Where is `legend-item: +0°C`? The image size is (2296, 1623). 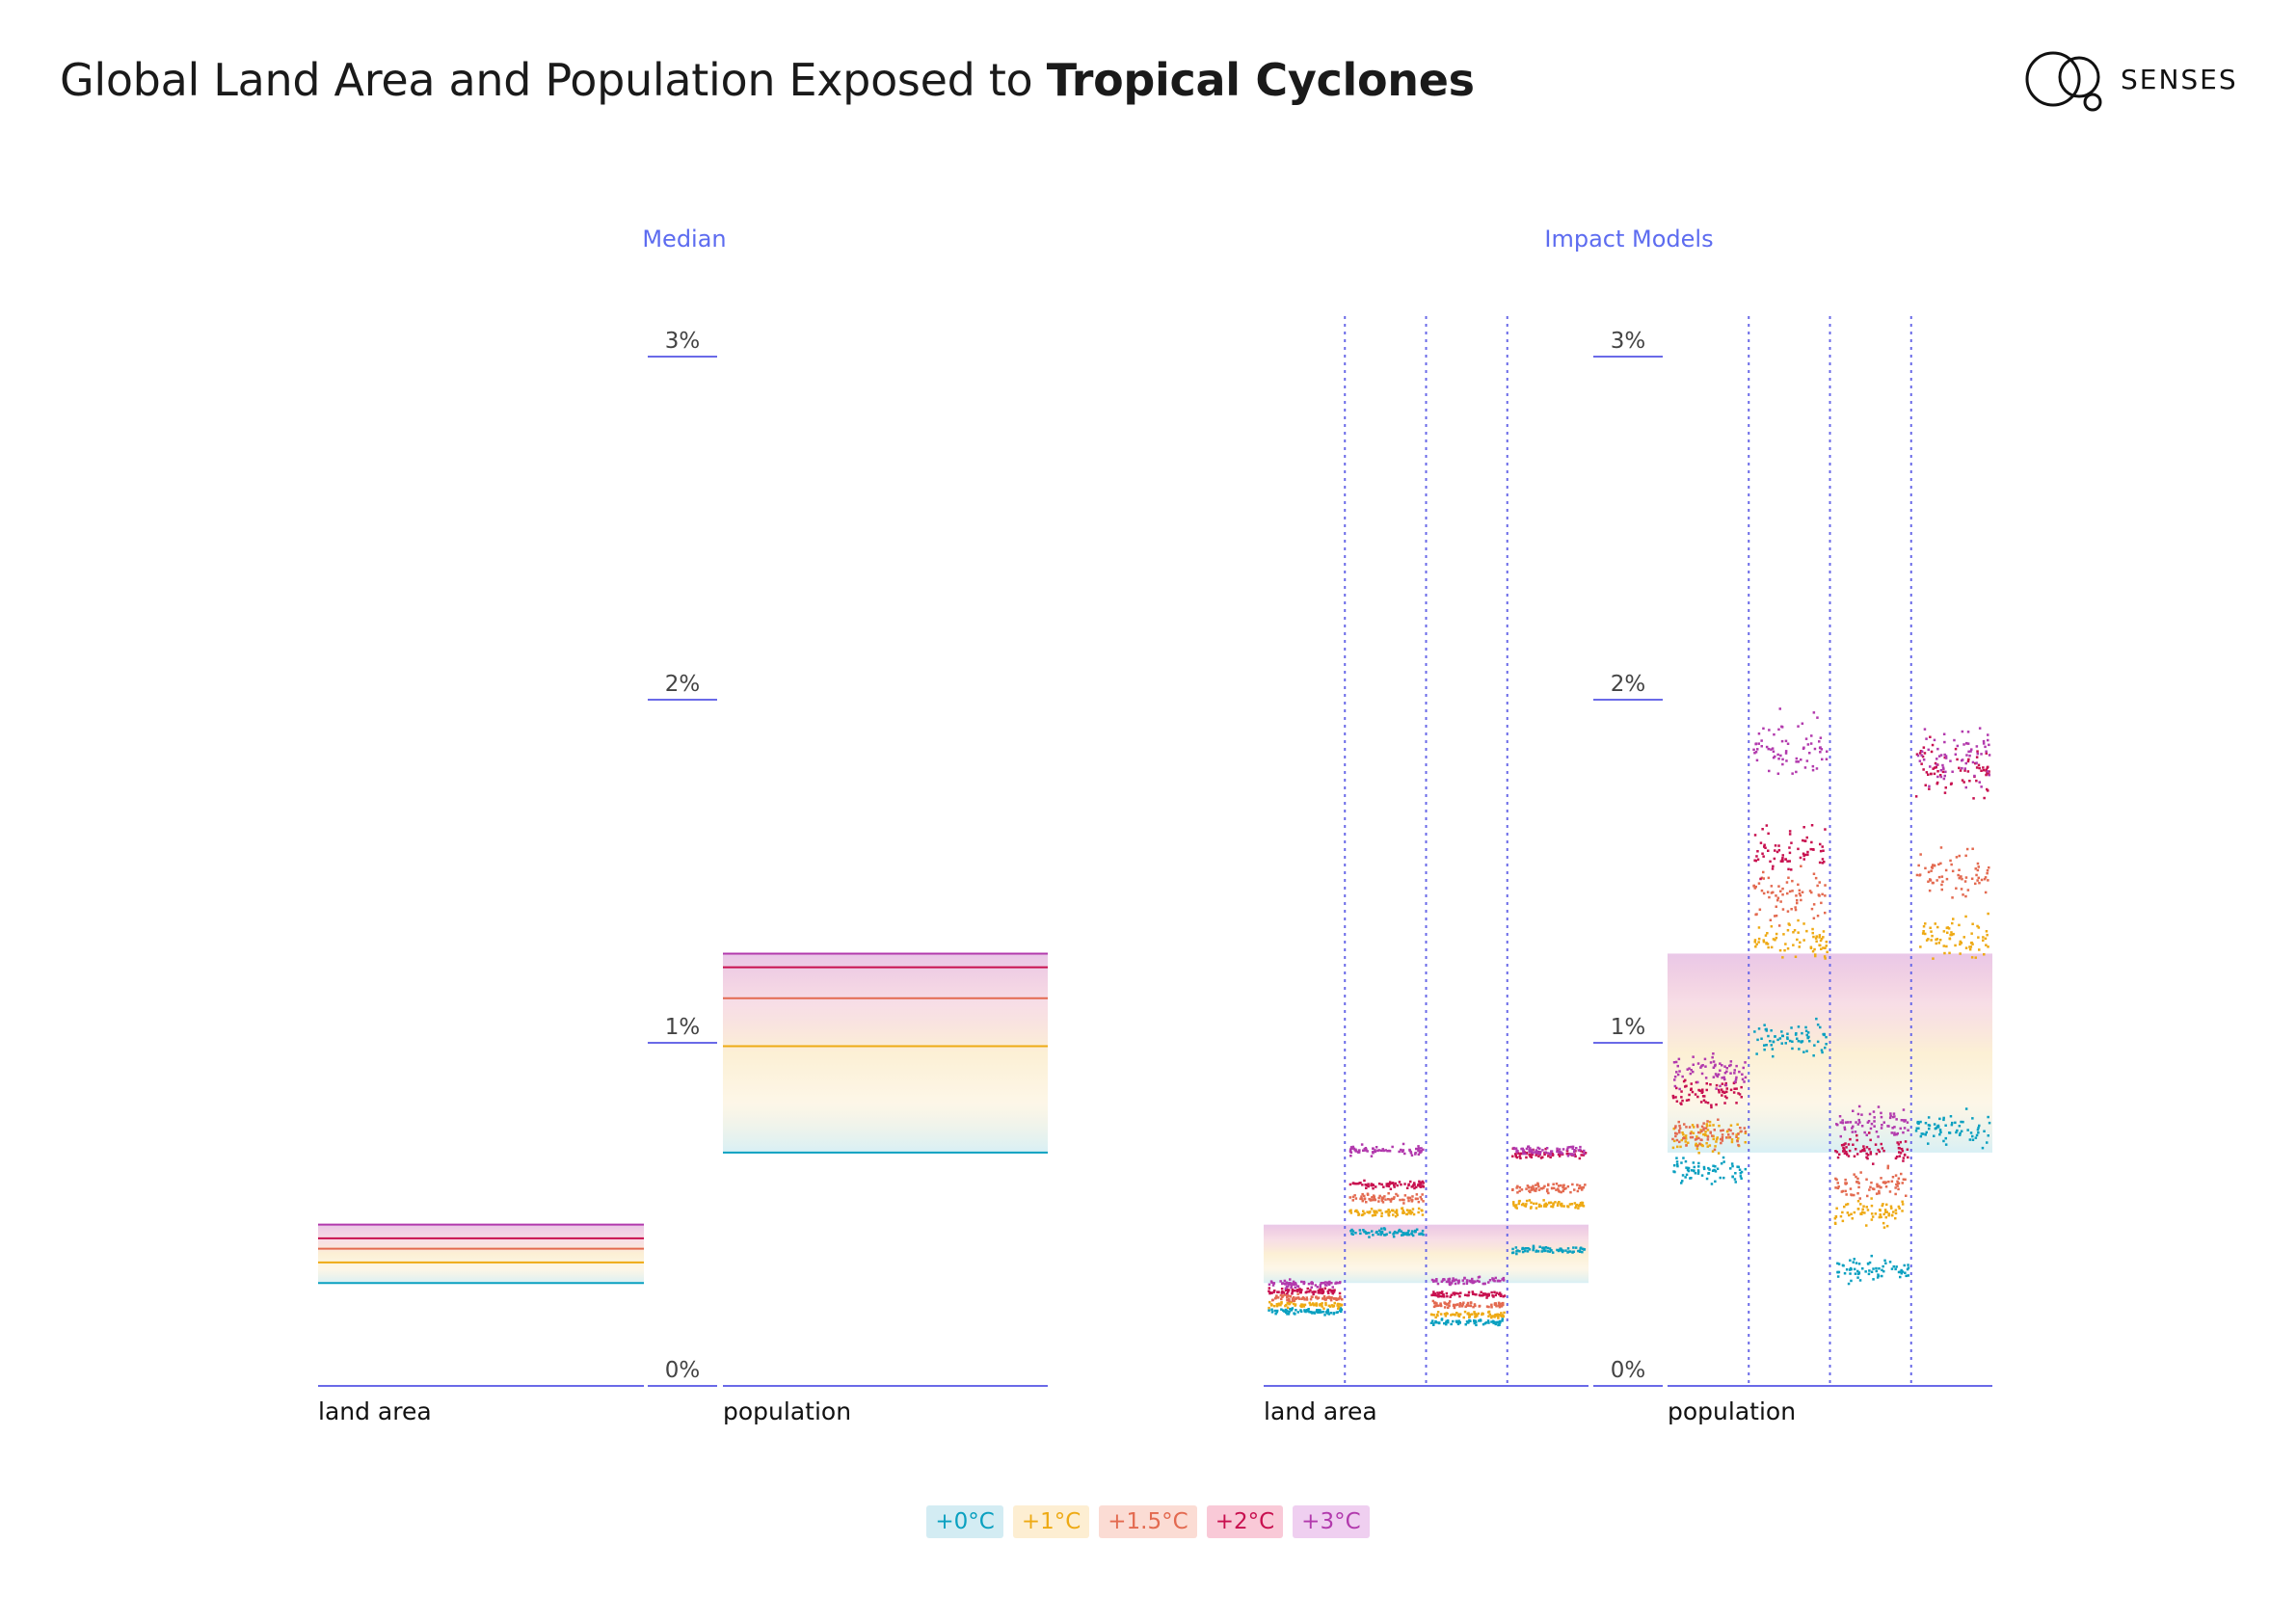 legend-item: +0°C is located at coordinates (964, 1521).